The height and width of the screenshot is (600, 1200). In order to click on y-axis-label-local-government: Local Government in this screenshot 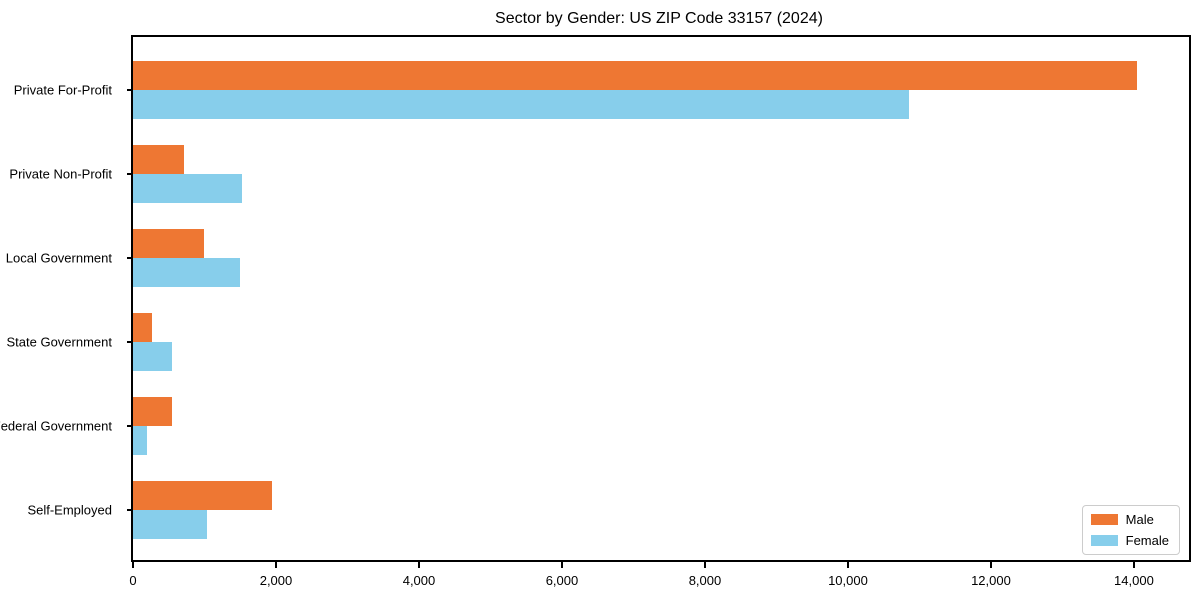, I will do `click(58, 257)`.